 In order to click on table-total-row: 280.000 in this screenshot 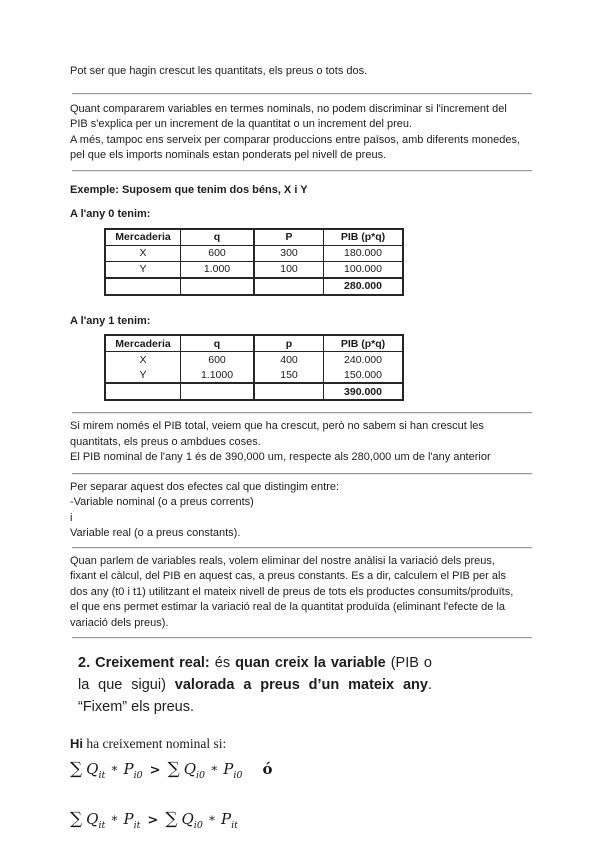, I will do `click(254, 285)`.